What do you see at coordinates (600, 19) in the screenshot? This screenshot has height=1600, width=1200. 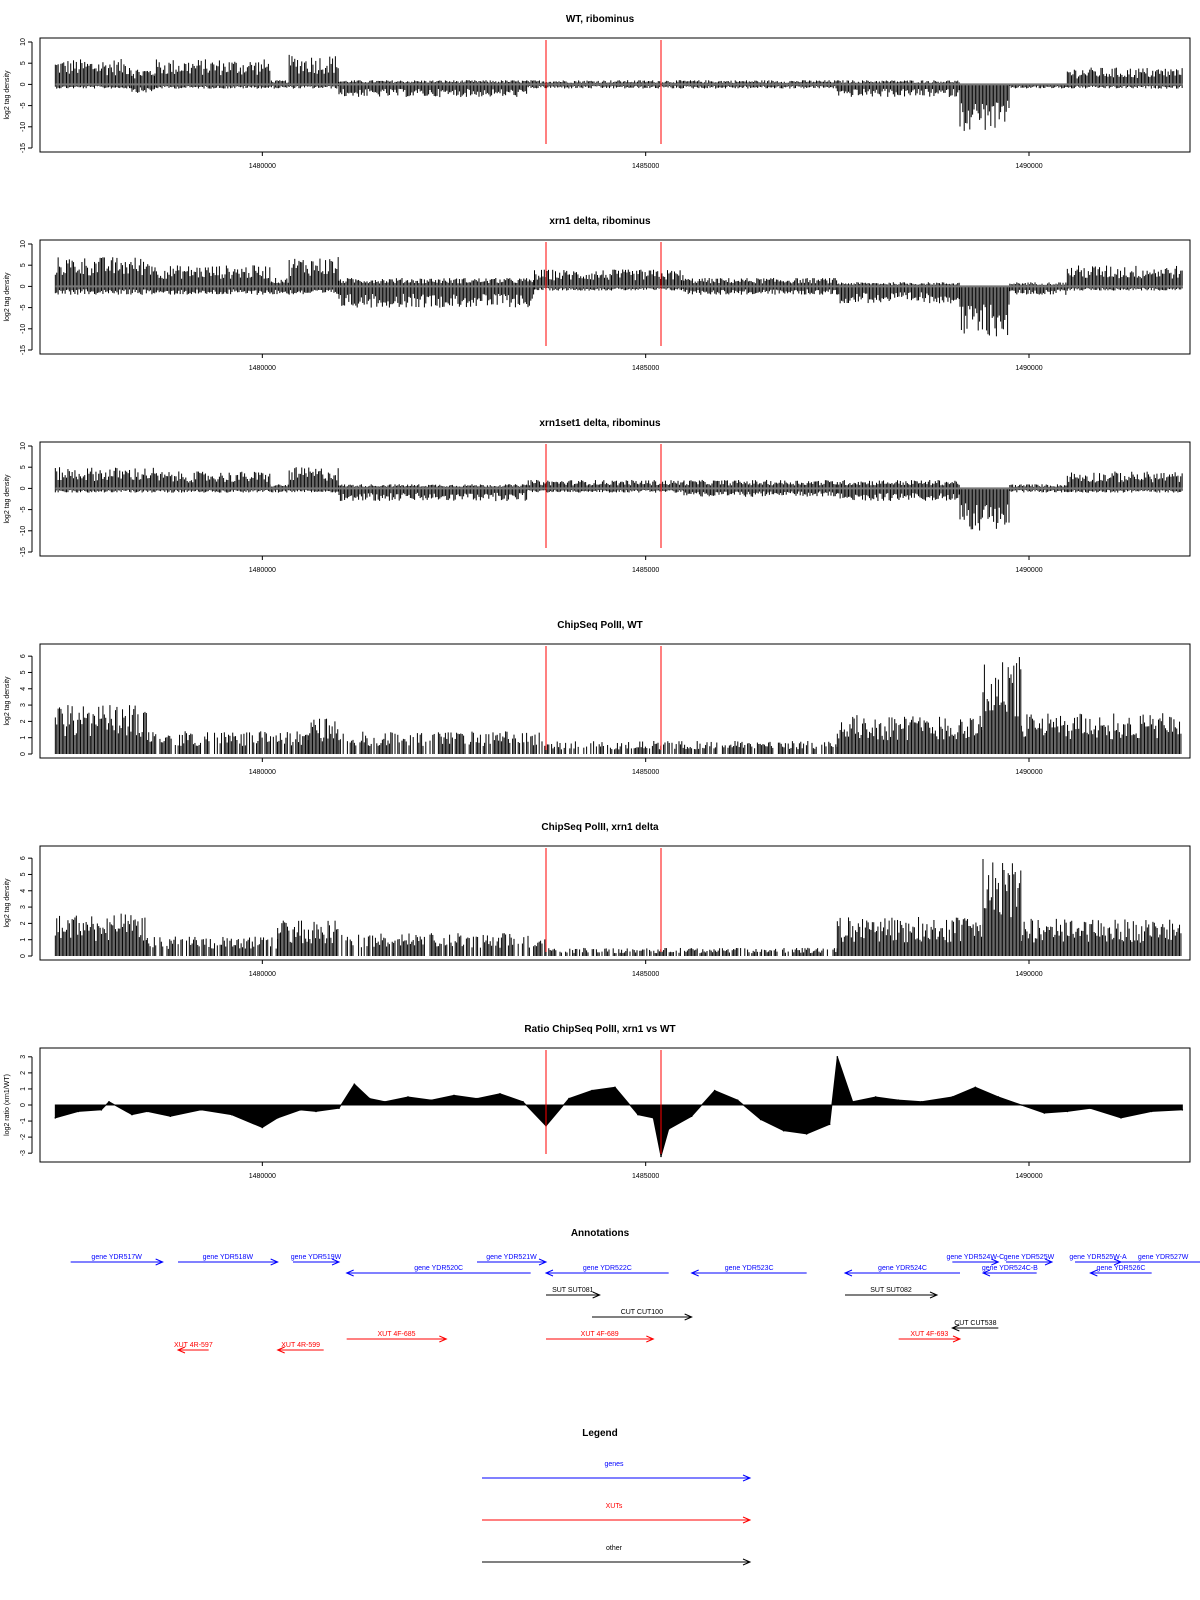 I see `panel-title: WT, ribominus` at bounding box center [600, 19].